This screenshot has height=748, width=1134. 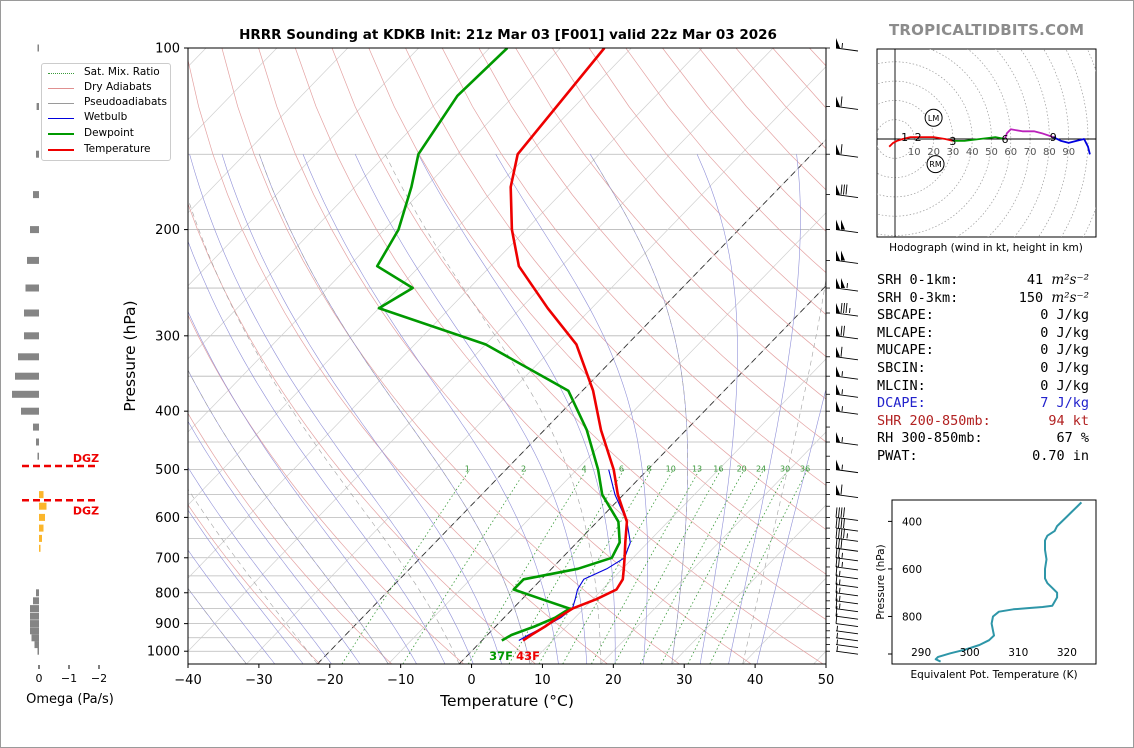 What do you see at coordinates (933, 118) in the screenshot?
I see `storm-motion-label: LM` at bounding box center [933, 118].